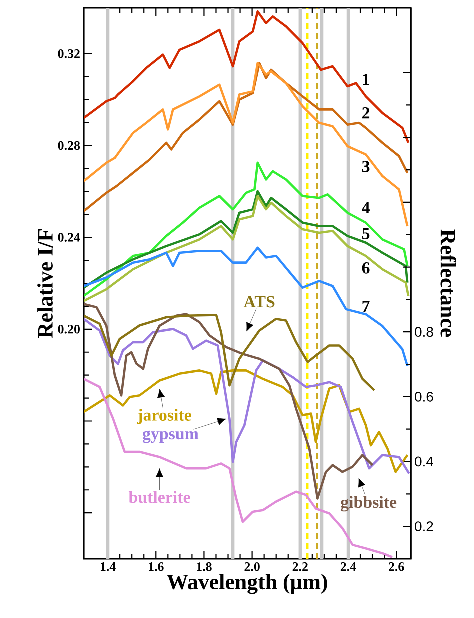 This screenshot has height=618, width=474. I want to click on series-label: ATS, so click(259, 302).